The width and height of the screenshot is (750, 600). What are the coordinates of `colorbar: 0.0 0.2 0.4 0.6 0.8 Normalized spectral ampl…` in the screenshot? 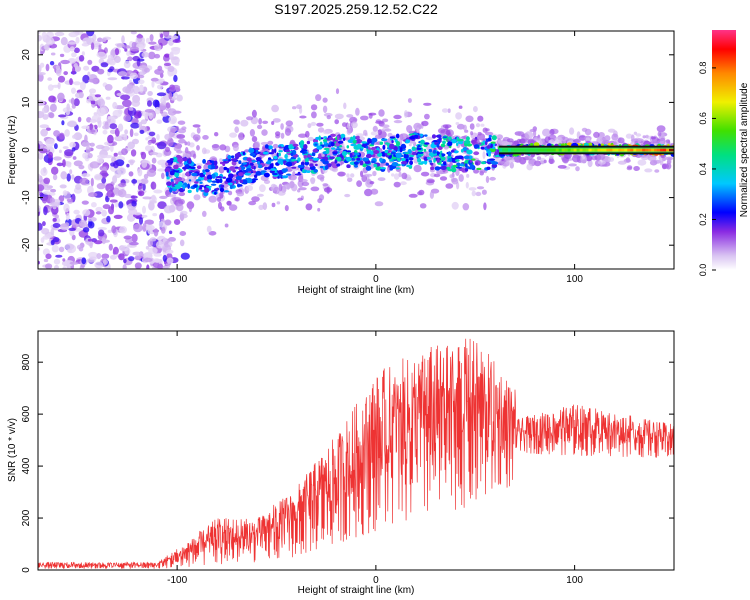 It's located at (724, 153).